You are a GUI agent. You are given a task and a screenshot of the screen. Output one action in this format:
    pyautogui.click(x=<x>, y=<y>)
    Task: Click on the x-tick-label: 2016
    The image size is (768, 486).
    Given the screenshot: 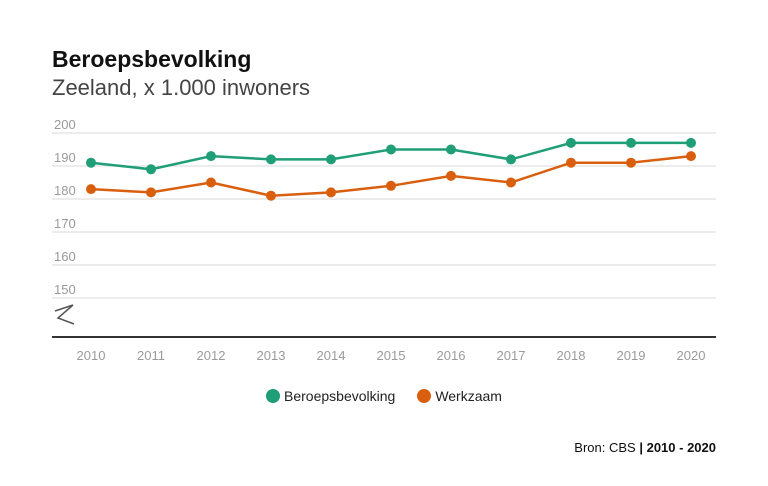 What is the action you would take?
    pyautogui.click(x=451, y=355)
    